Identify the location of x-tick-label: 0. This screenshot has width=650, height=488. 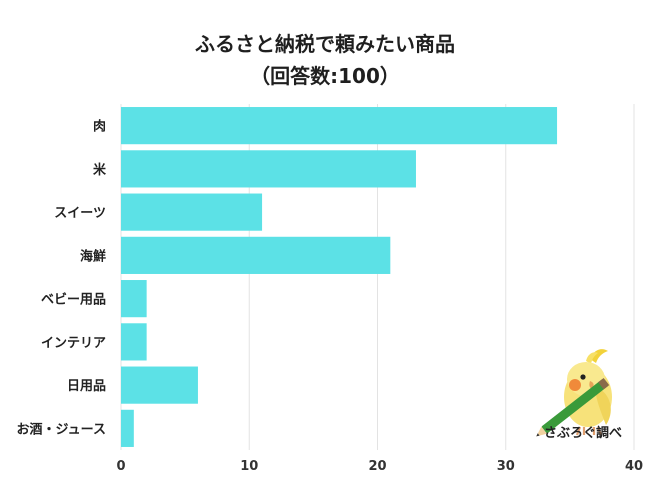
(120, 466).